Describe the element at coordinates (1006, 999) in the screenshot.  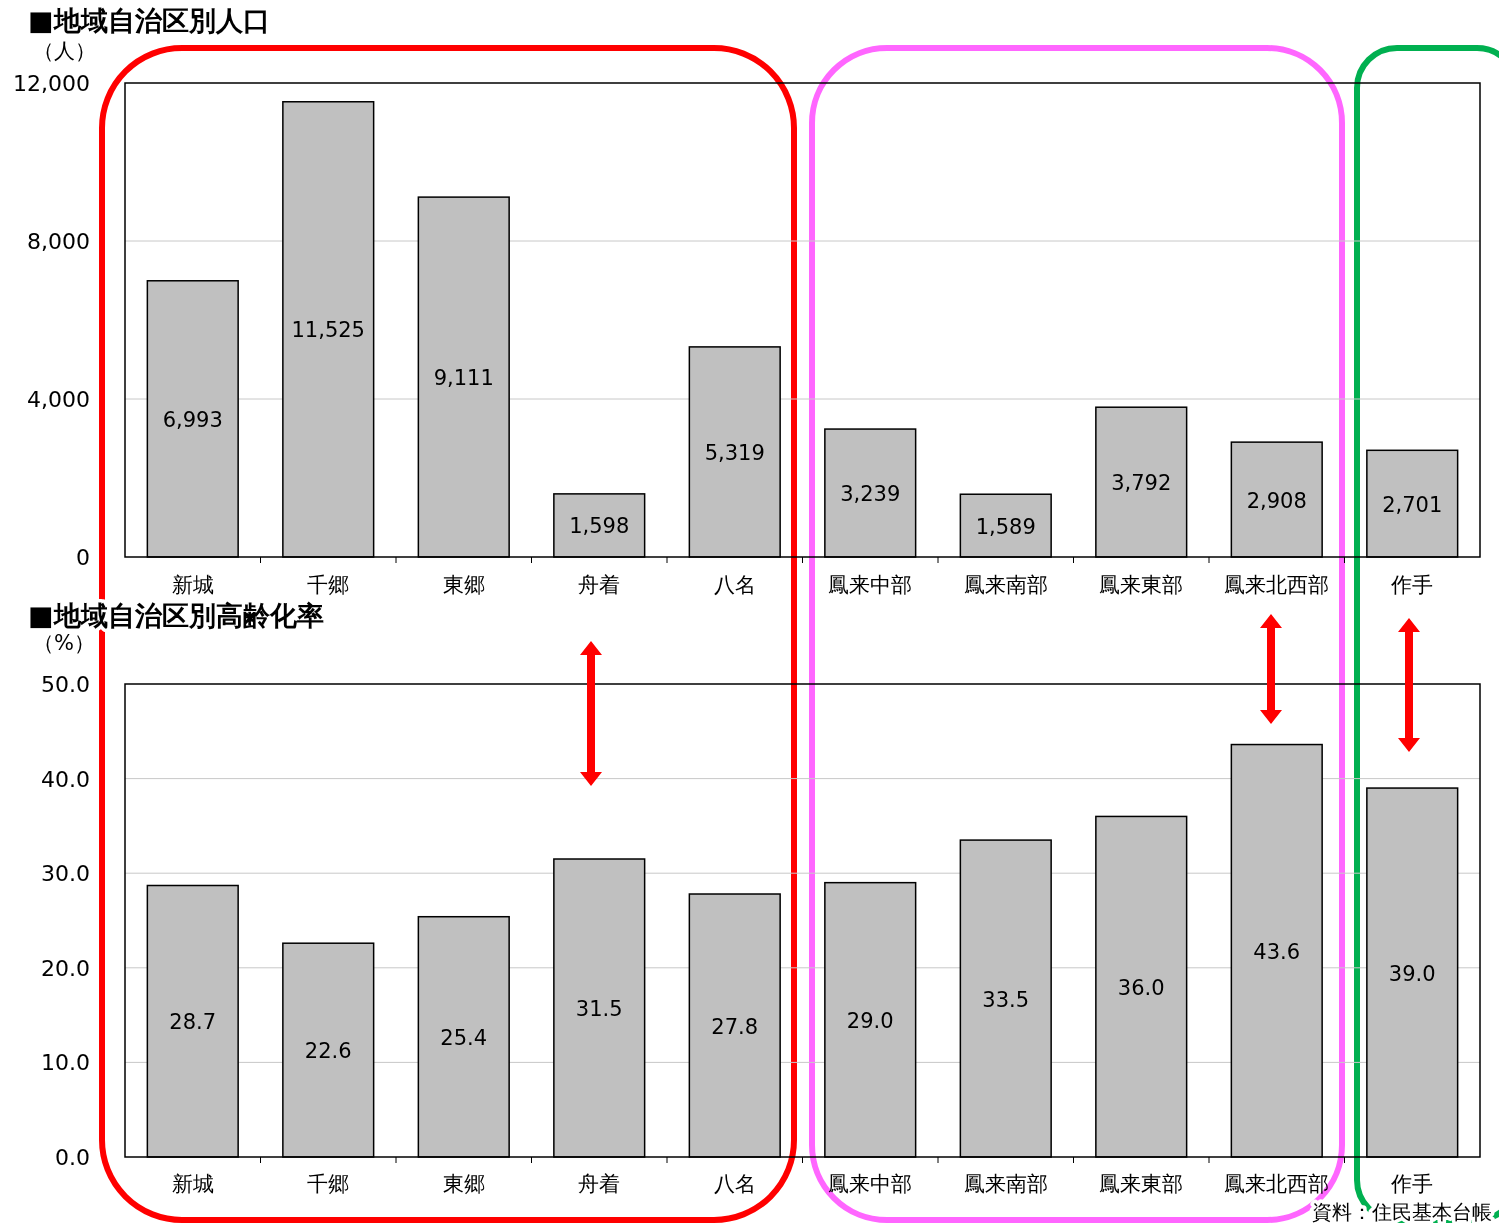
I see `data-label: 33.5` at that location.